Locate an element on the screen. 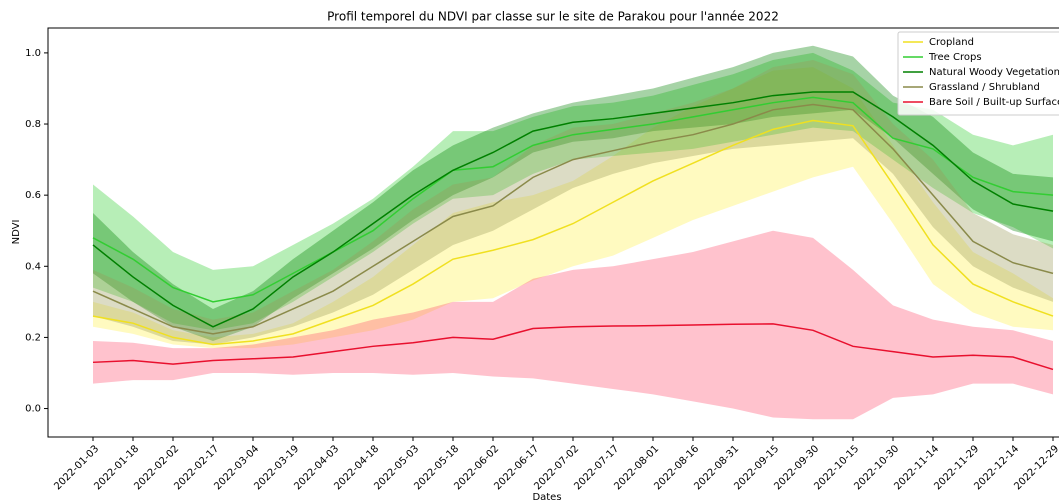  legend-label: Cropland is located at coordinates (951, 42).